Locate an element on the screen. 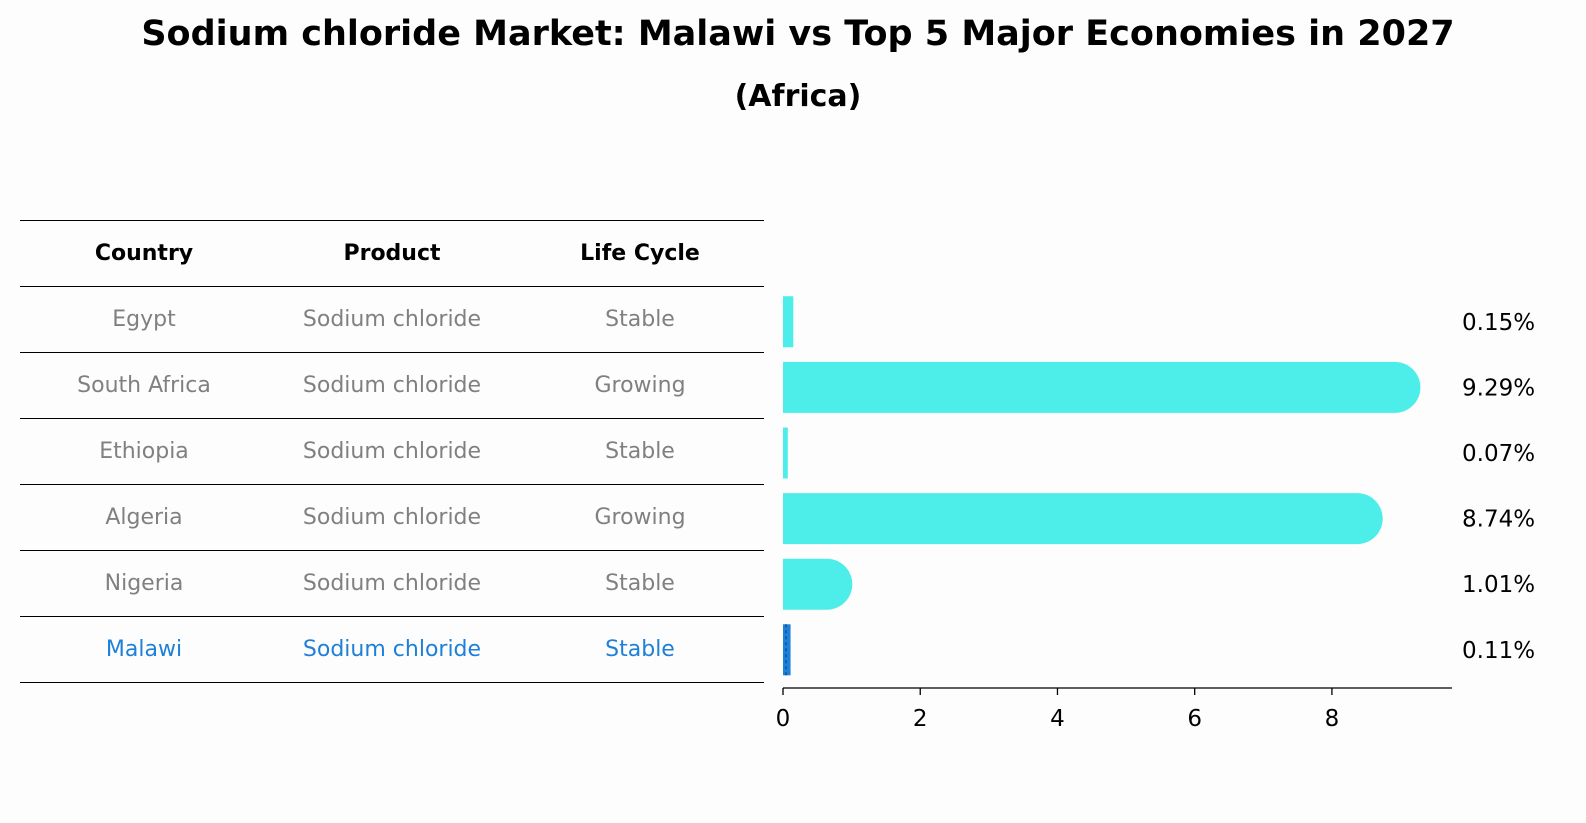 This screenshot has height=823, width=1586. table-row: South Africa Sodium chloride Growing is located at coordinates (392, 385).